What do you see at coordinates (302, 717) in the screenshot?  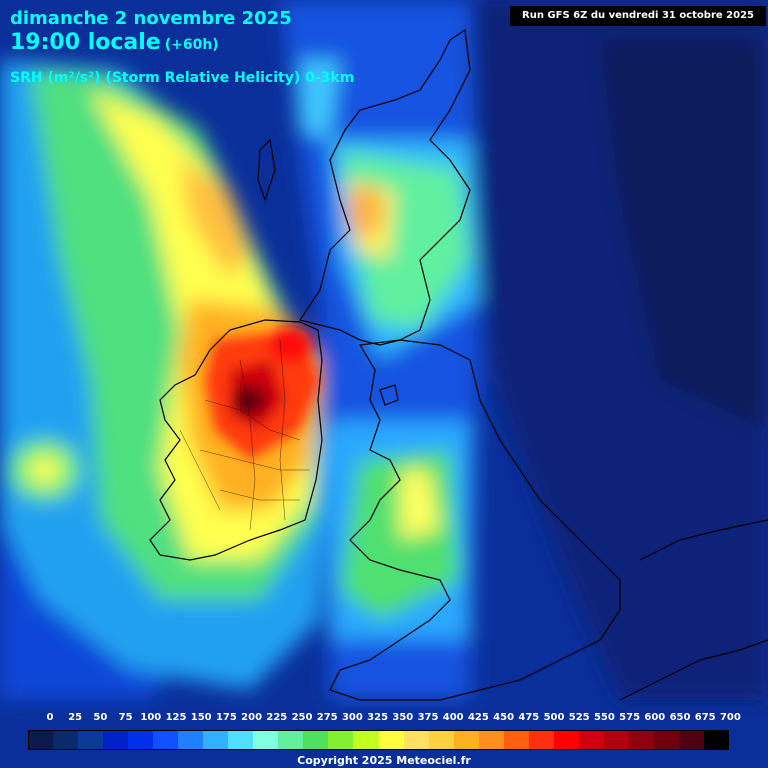 I see `legend-label: 250` at bounding box center [302, 717].